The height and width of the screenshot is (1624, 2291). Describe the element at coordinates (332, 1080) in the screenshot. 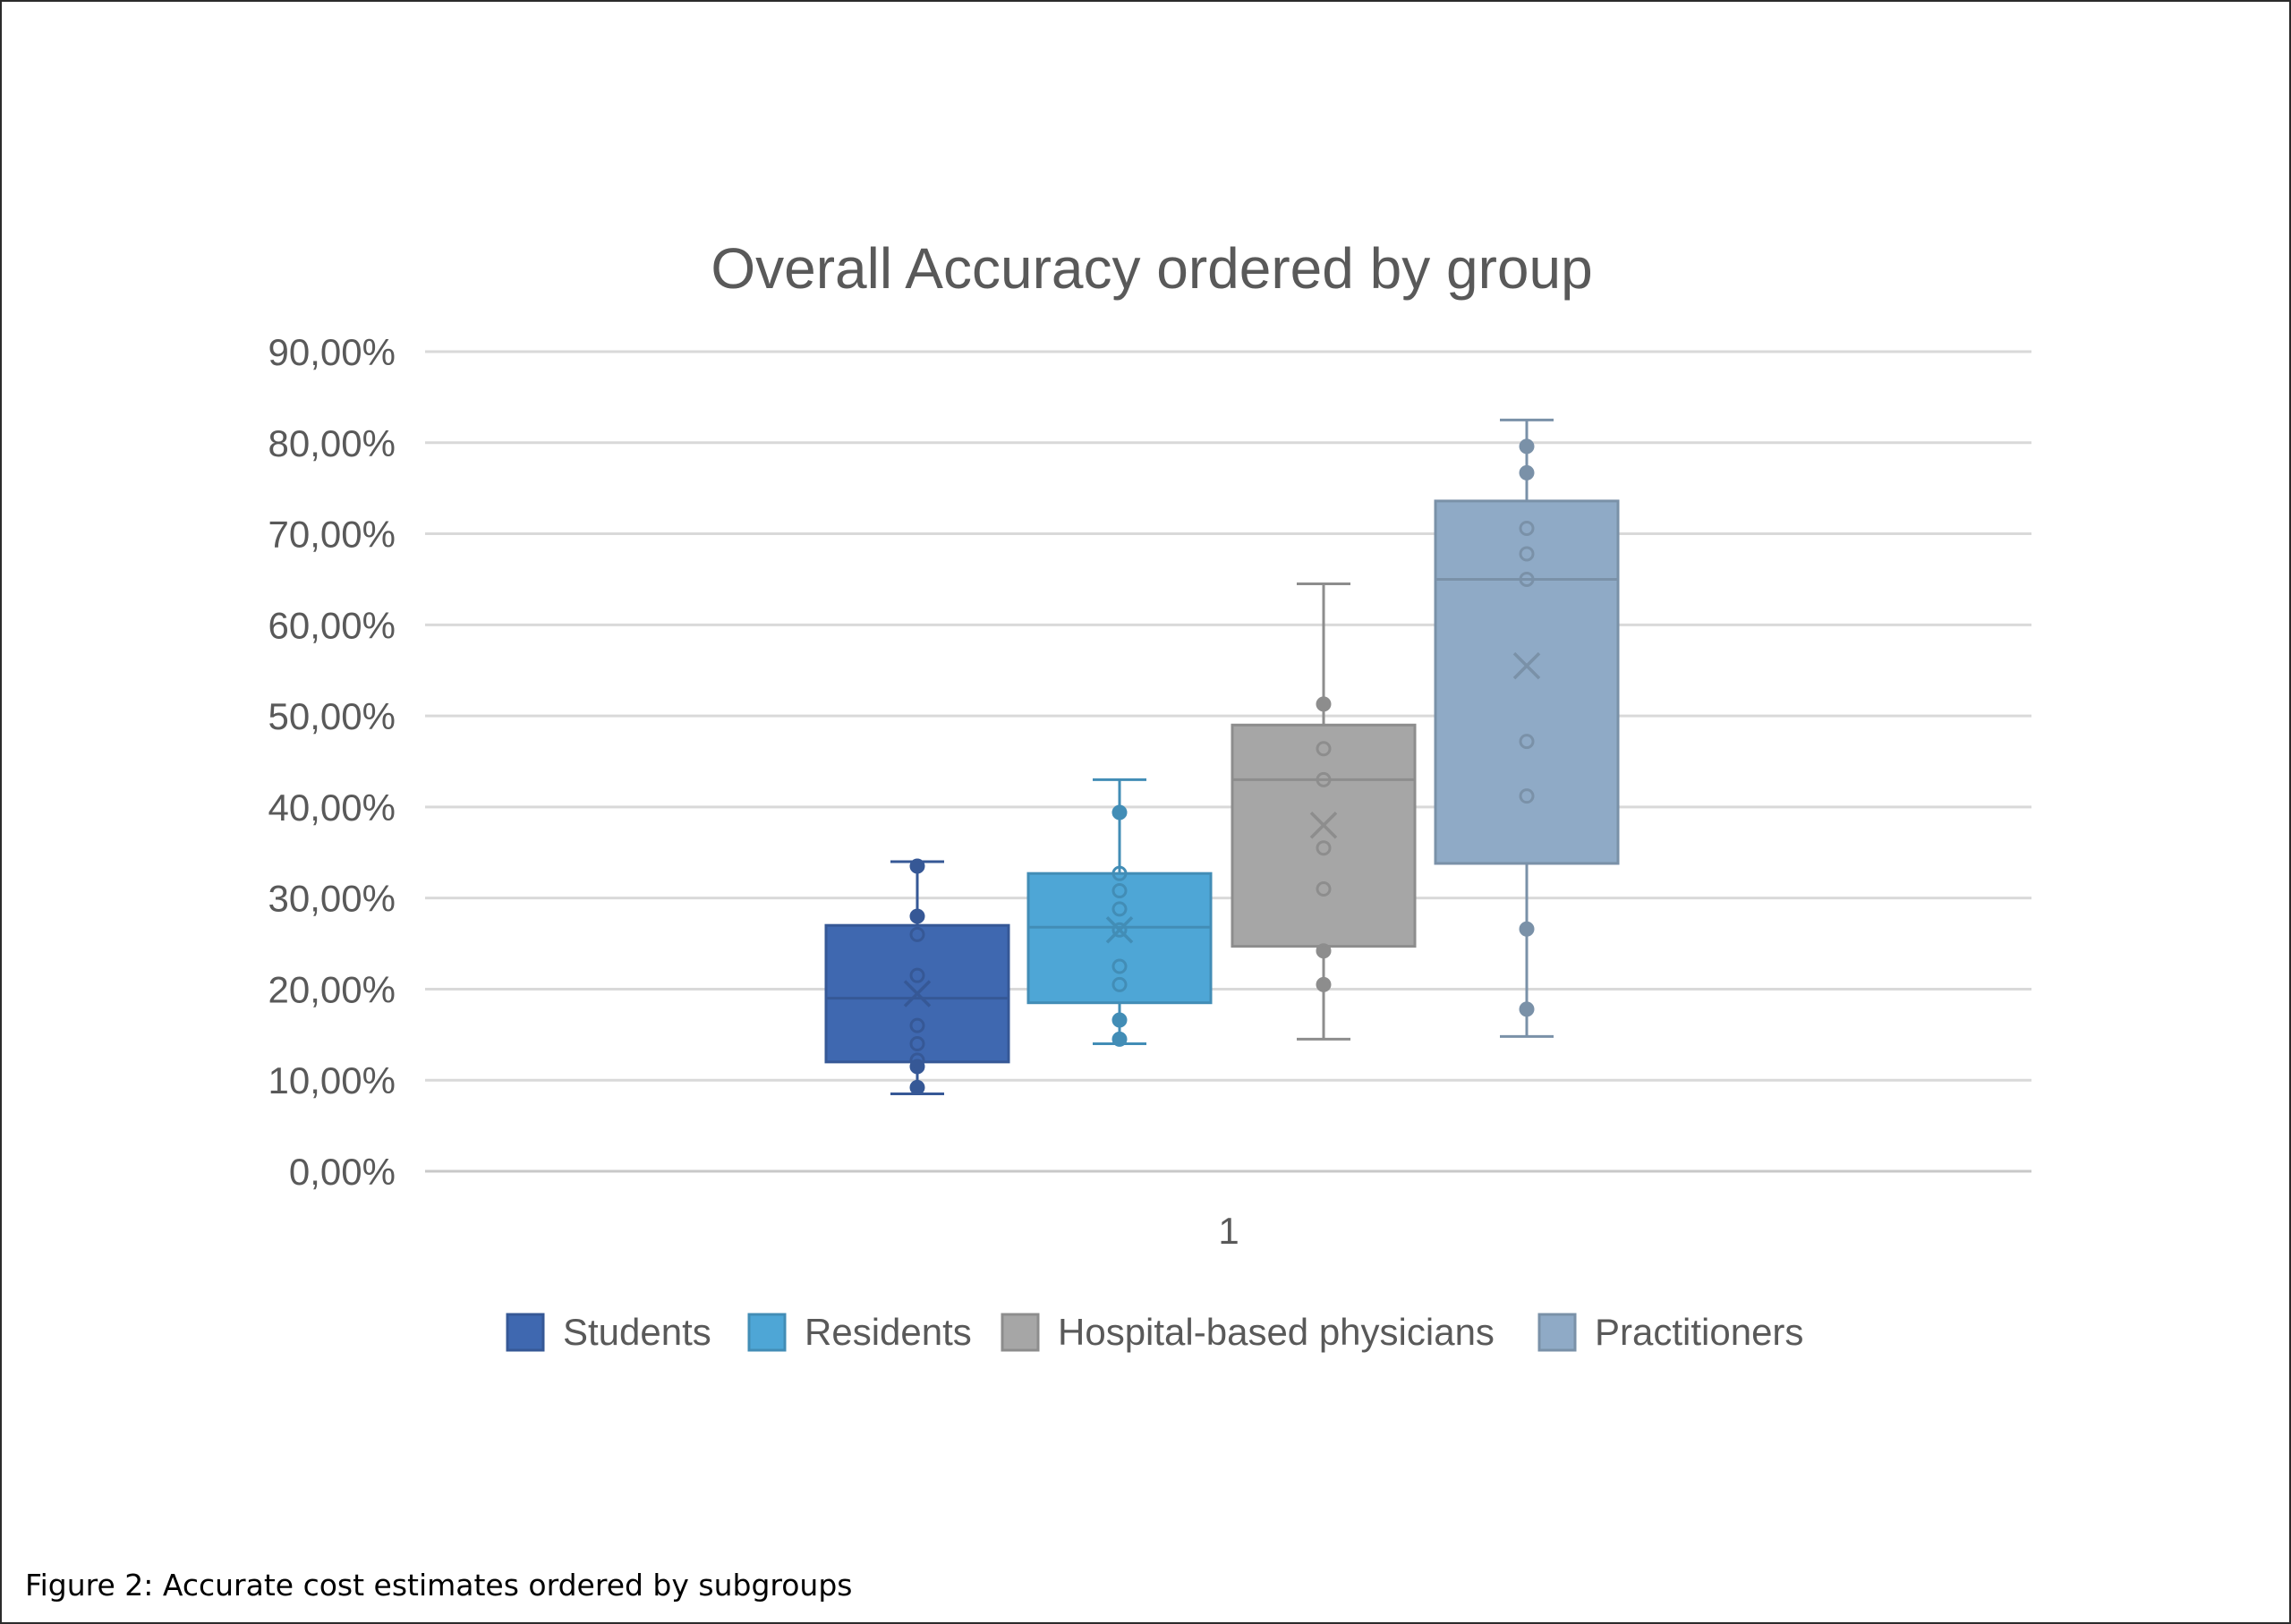

I see `y-tick-label: 10,00%` at that location.